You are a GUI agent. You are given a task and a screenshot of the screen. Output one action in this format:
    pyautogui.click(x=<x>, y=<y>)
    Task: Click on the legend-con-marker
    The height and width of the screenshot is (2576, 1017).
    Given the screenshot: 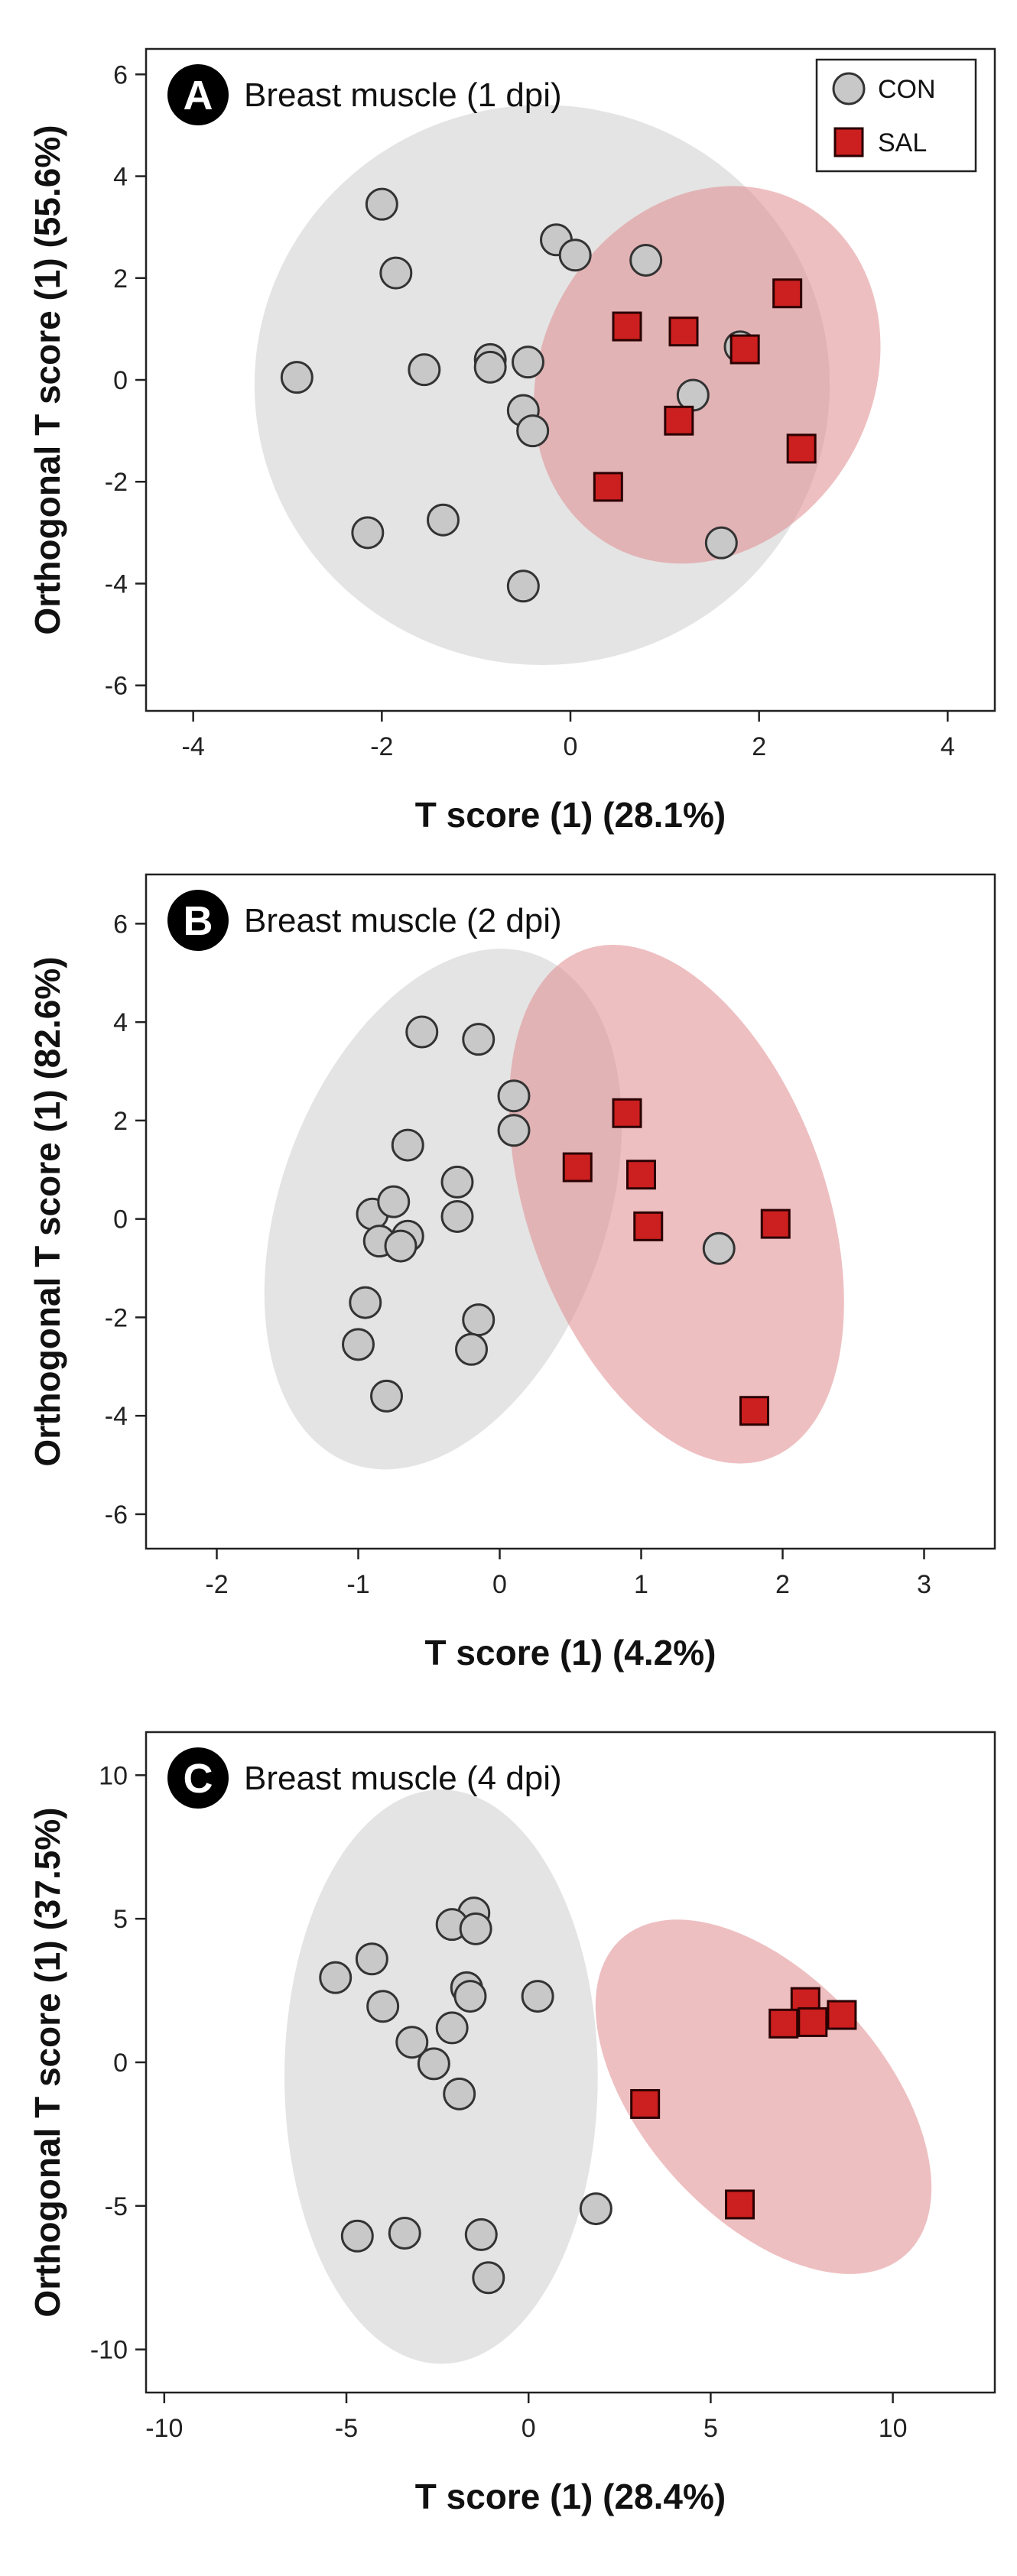 What is the action you would take?
    pyautogui.click(x=849, y=88)
    